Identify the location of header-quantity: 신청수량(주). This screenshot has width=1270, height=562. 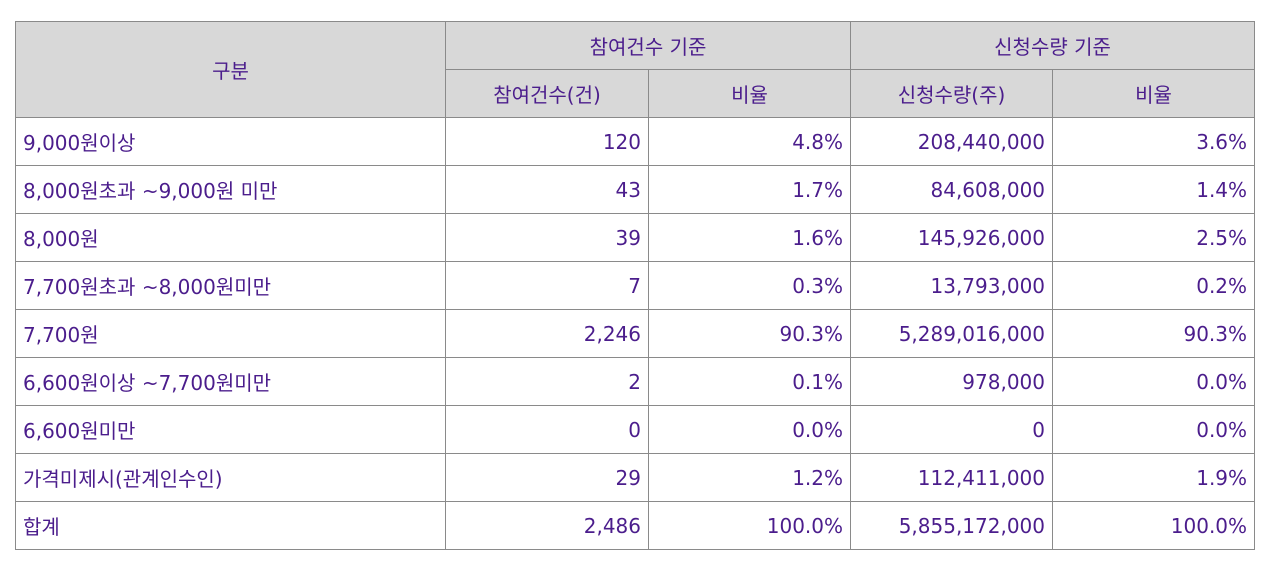
(952, 93).